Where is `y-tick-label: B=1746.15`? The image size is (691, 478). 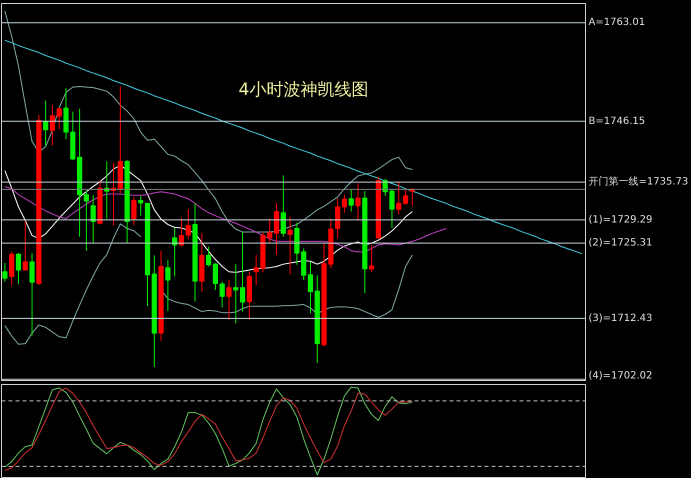 y-tick-label: B=1746.15 is located at coordinates (617, 121).